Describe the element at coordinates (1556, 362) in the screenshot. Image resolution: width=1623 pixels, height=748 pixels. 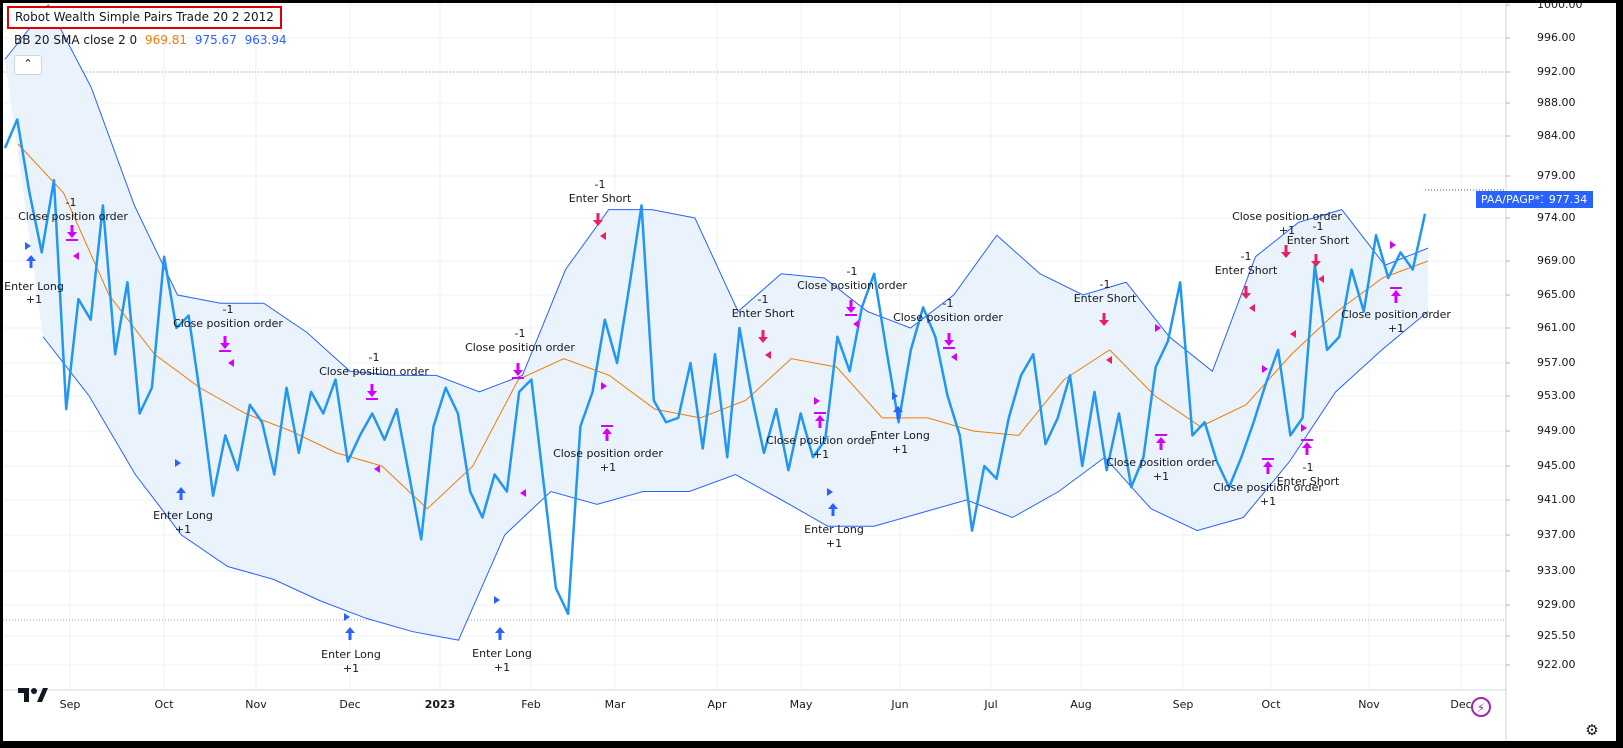
I see `y-tick-label: 957.00` at that location.